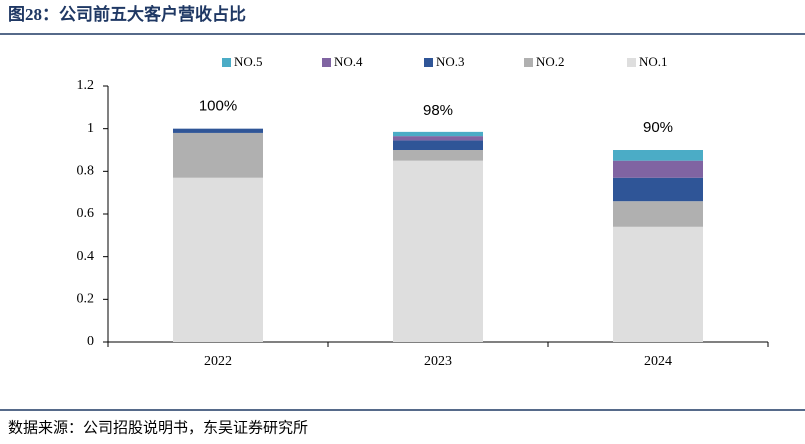 The width and height of the screenshot is (805, 444). Describe the element at coordinates (127, 14) in the screenshot. I see `chart-title: 图28：公司前五大客户营收占比` at that location.